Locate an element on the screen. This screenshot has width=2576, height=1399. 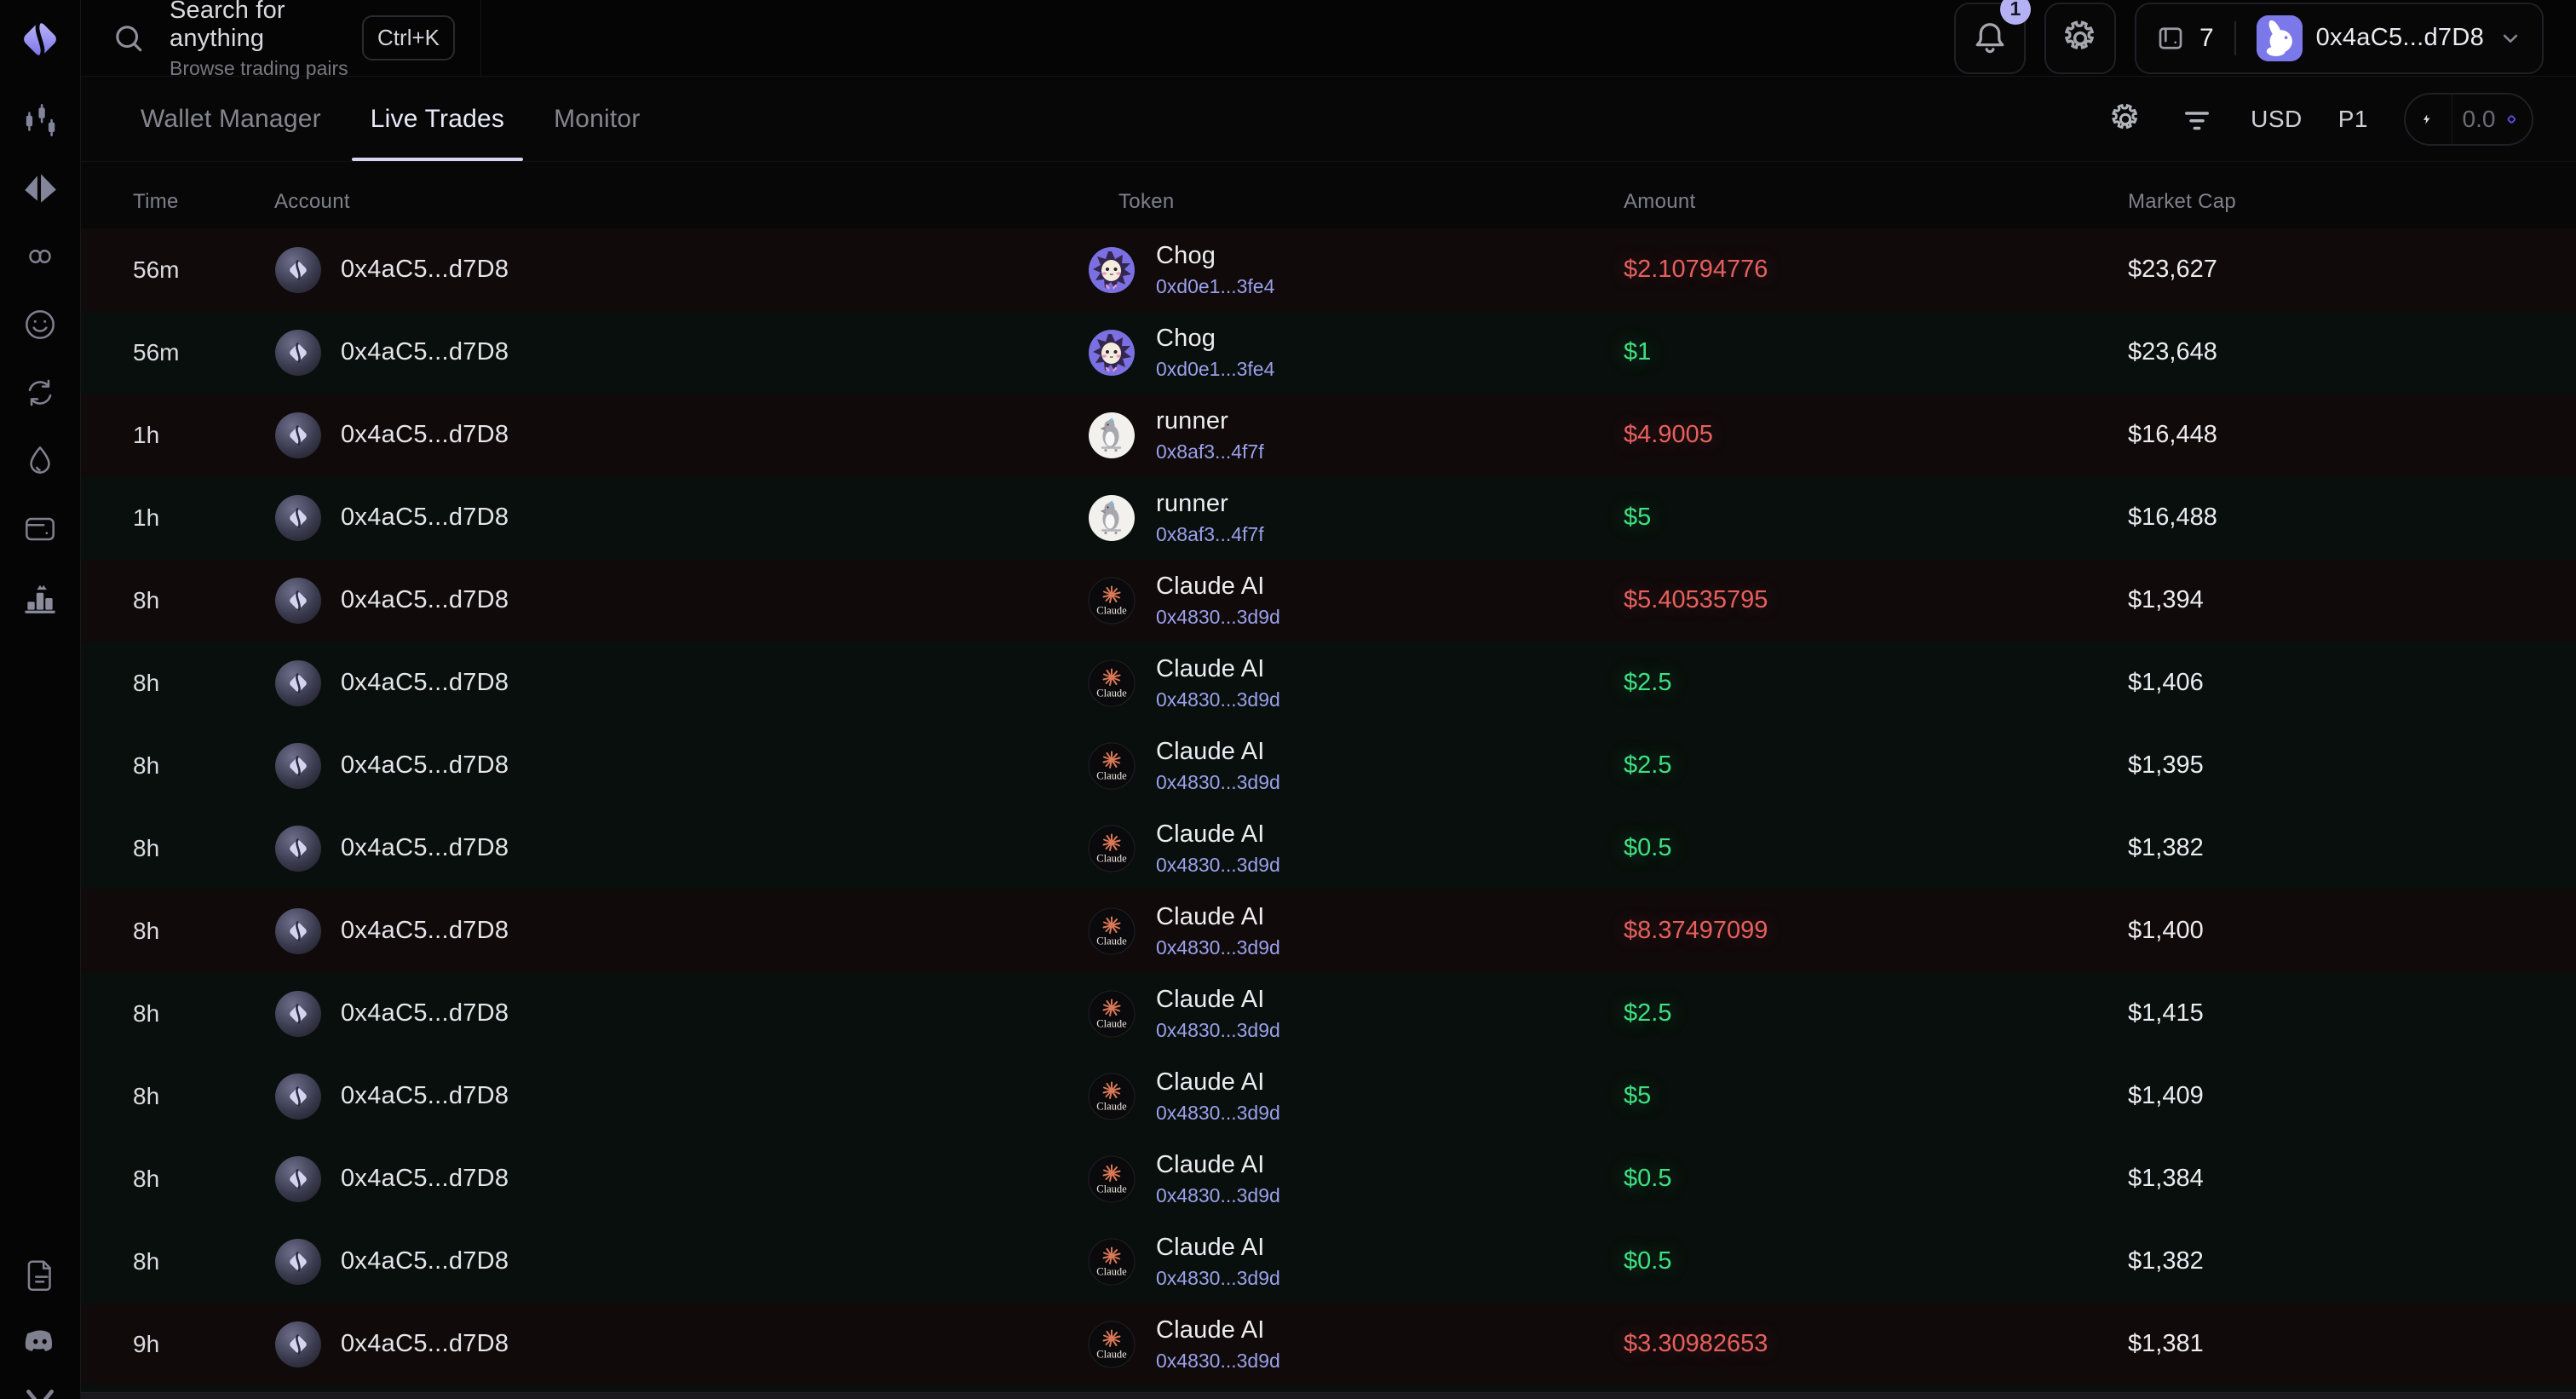
quick-buy-control: 0.0 is located at coordinates (2468, 119).